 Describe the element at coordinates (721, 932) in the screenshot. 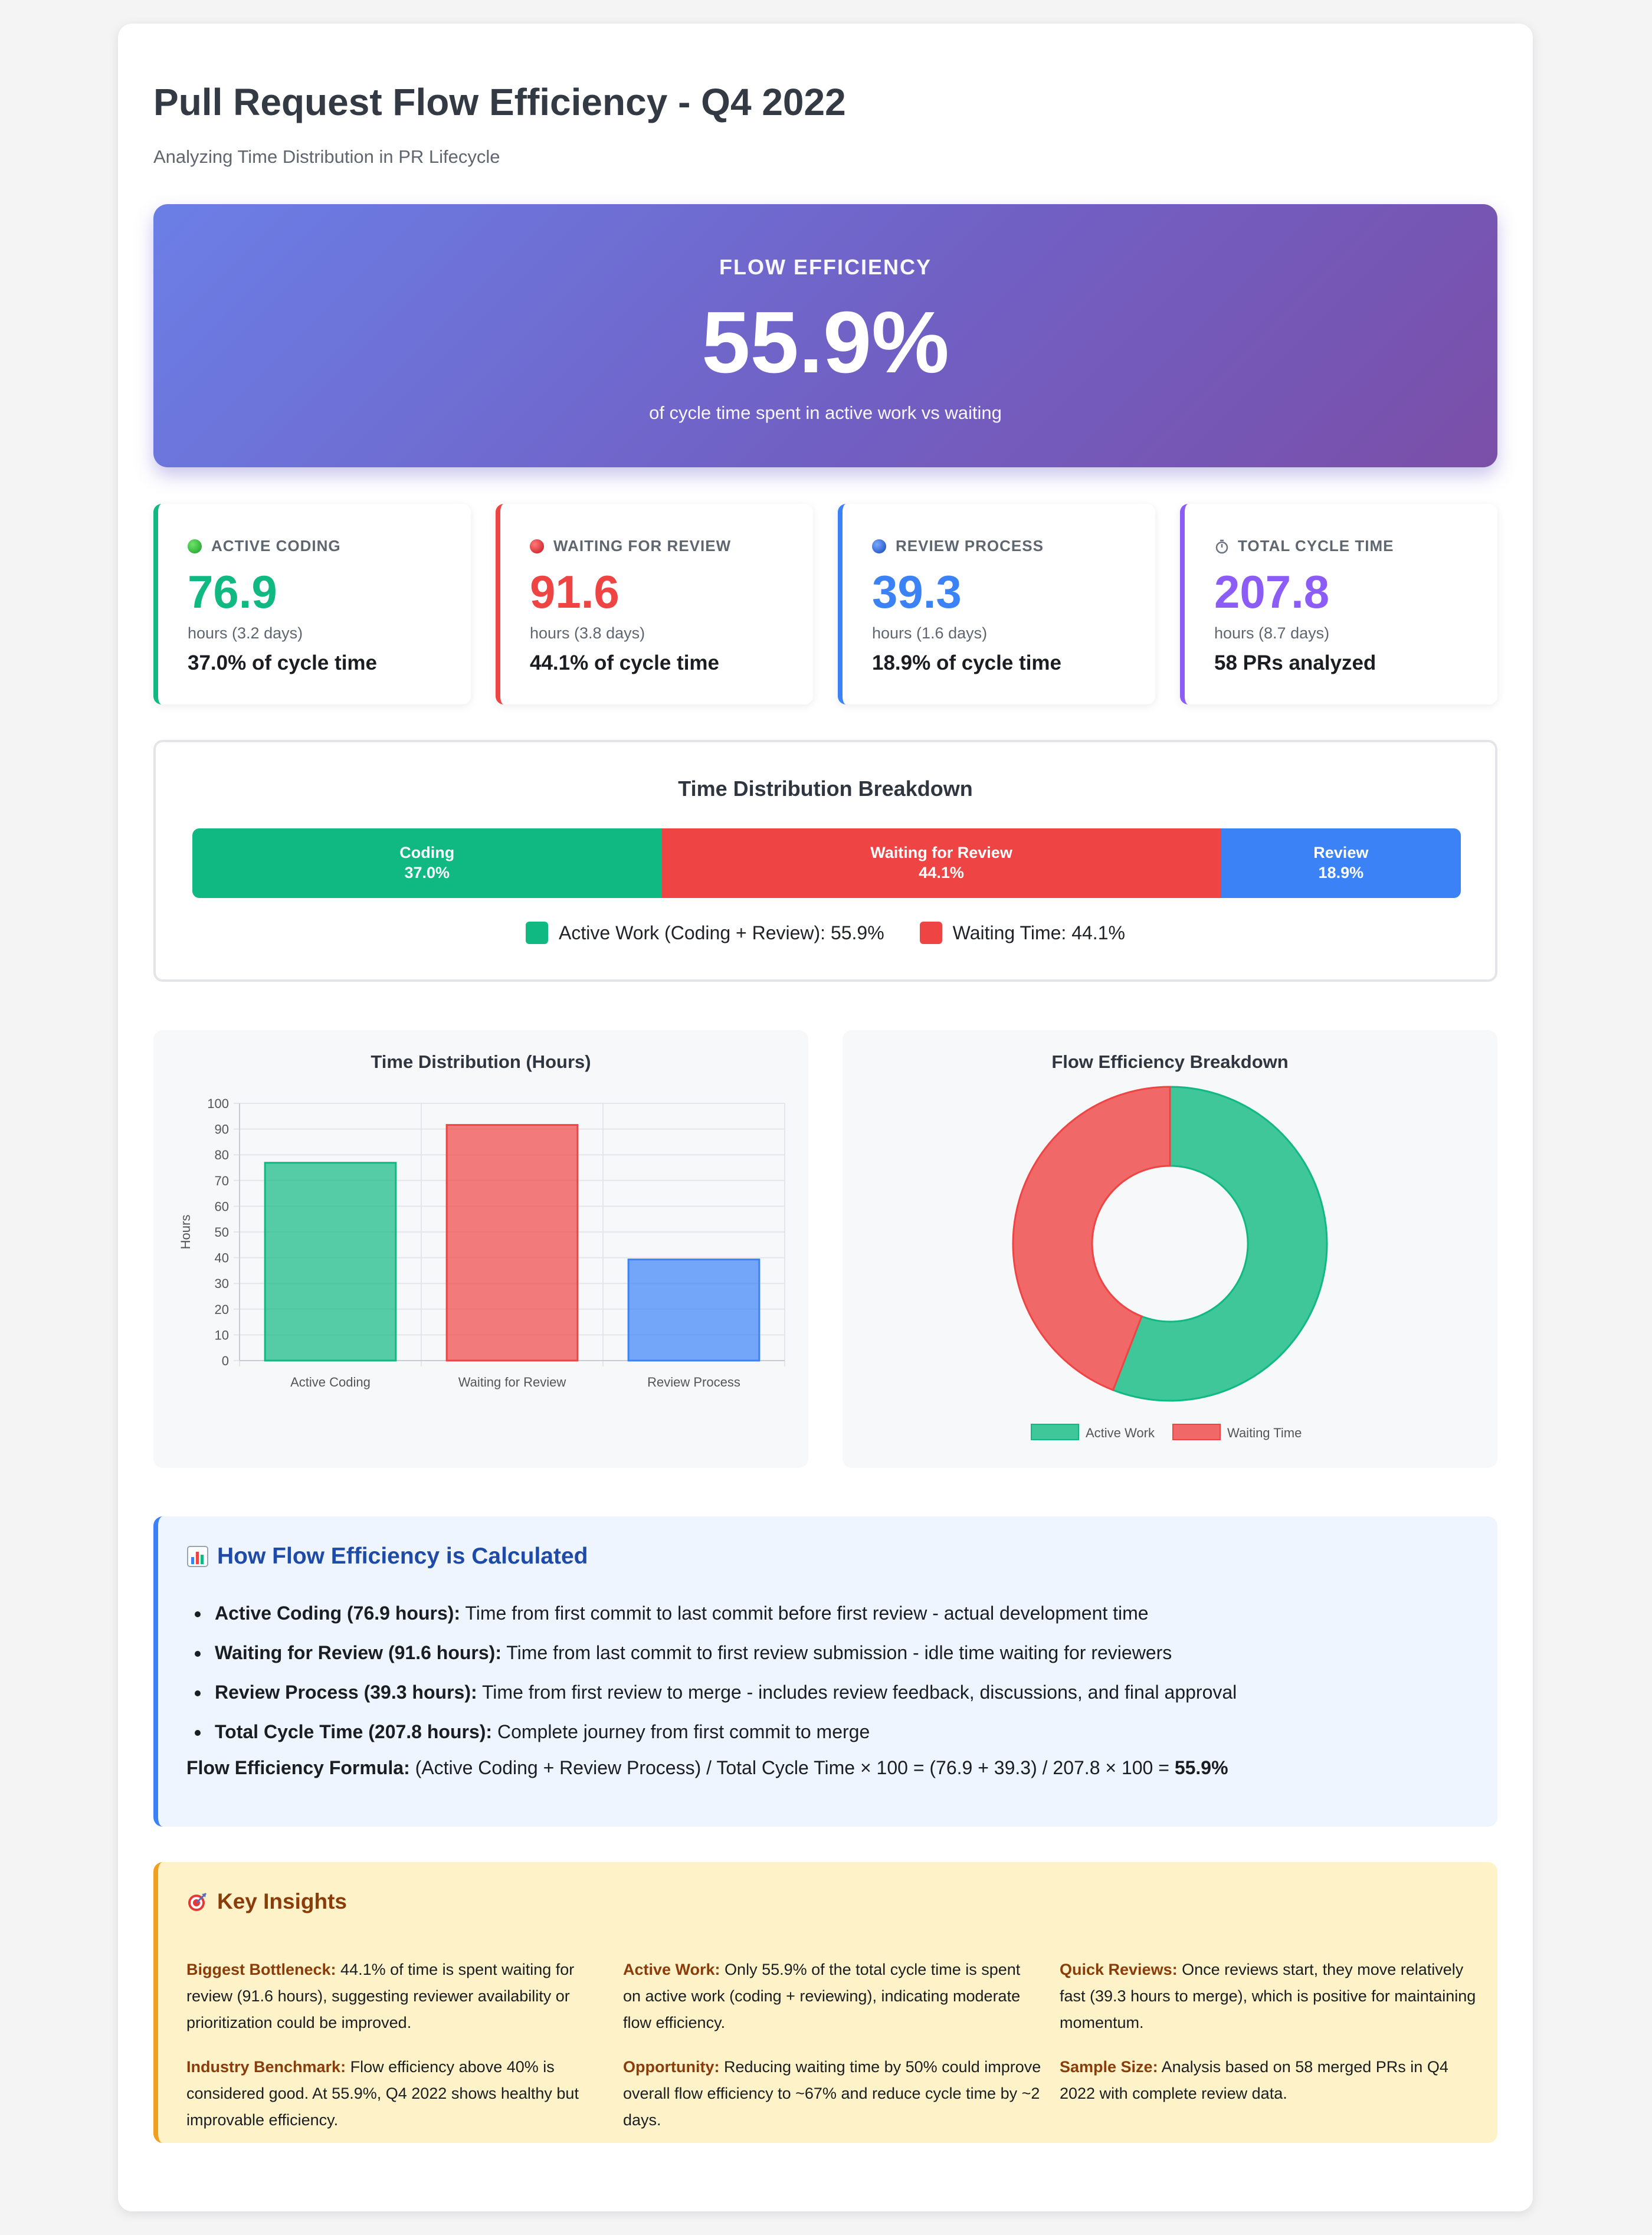

I see `legend-label: Active Work (Coding + Review): 55.9%` at that location.